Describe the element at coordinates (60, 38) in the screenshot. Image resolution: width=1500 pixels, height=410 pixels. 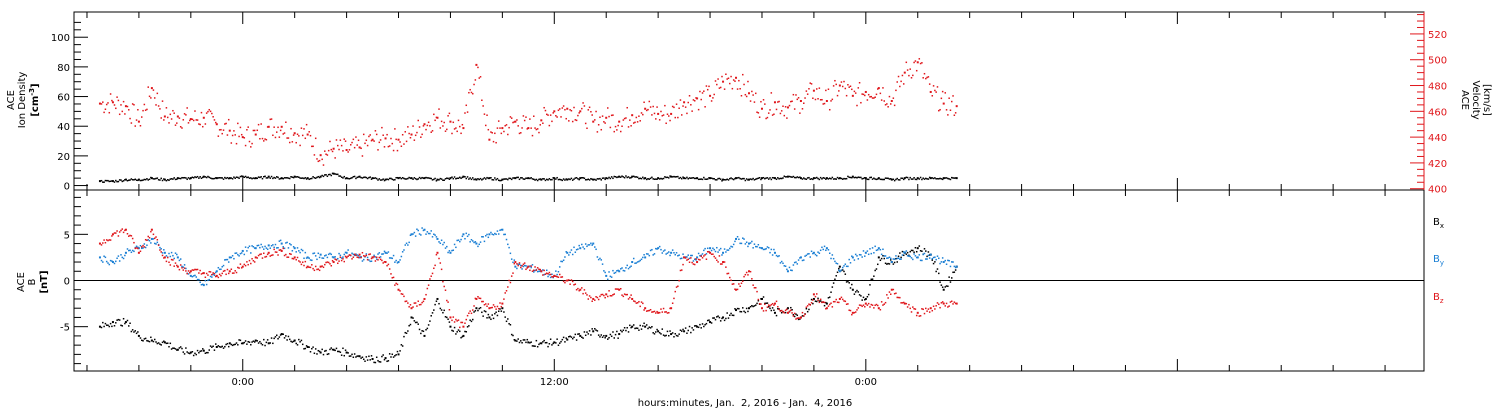
I see `density-tick-label: 100` at that location.